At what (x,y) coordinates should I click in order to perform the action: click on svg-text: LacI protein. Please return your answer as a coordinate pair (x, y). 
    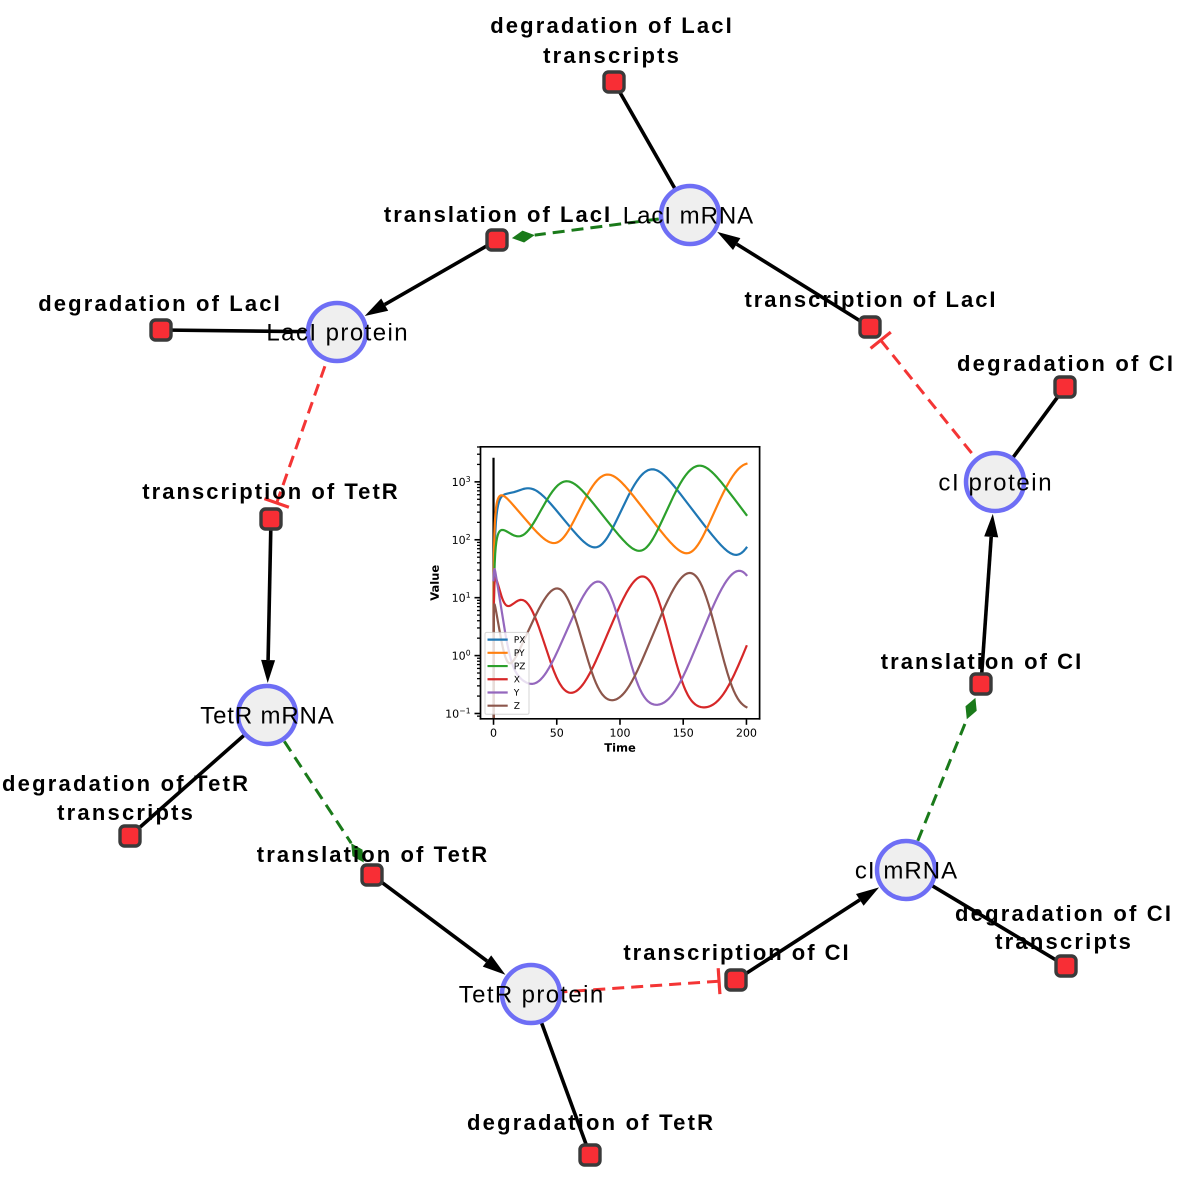
    Looking at the image, I should click on (336, 333).